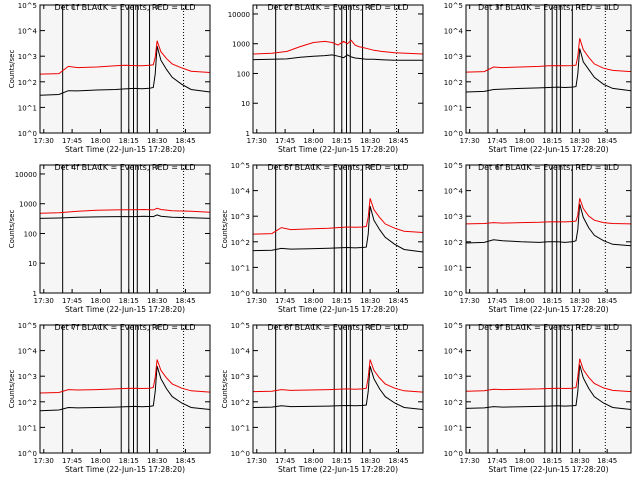 This screenshot has width=640, height=480. Describe the element at coordinates (548, 229) in the screenshot. I see `panel-6-plot-area` at that location.